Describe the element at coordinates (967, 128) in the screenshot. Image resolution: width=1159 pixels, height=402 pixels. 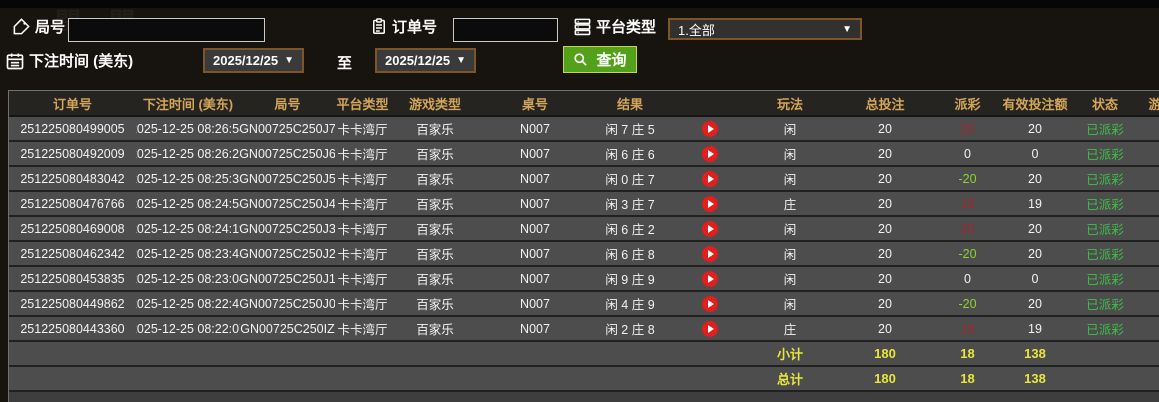
I see `cell-payout: 20` at that location.